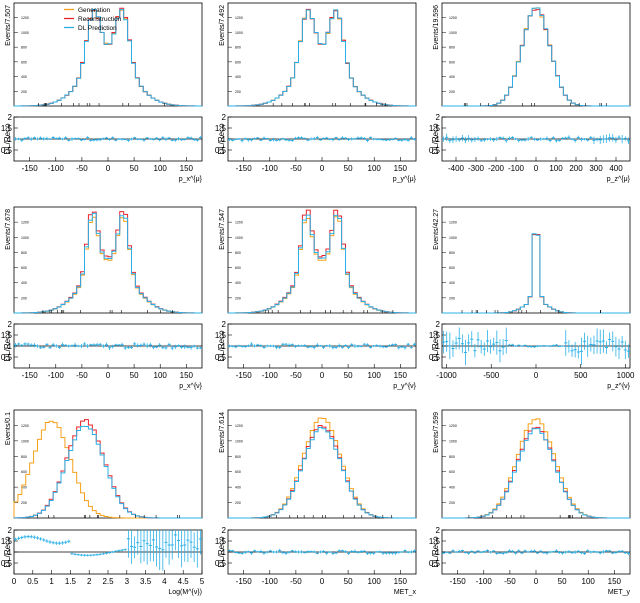 Image resolution: width=640 pixels, height=603 pixels. I want to click on legend: Generation Reconstruction DL Prediction, so click(93, 19).